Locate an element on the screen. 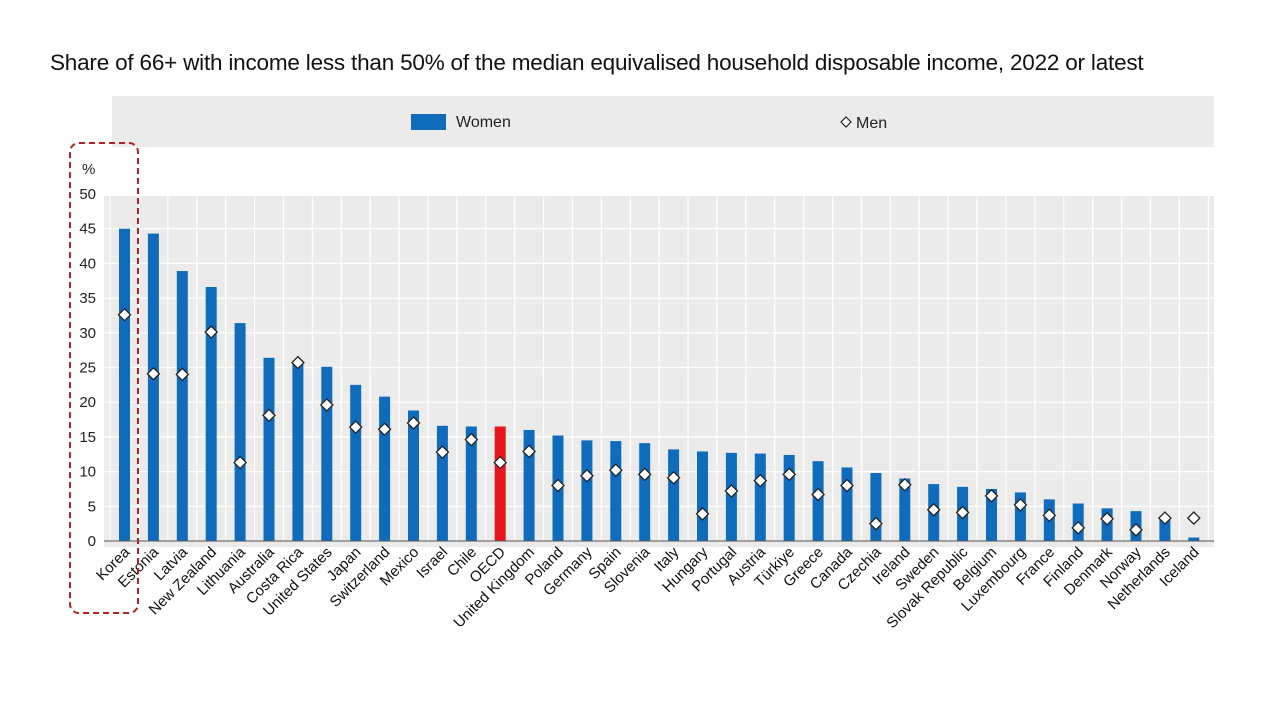  bar-women-slovenia is located at coordinates (645, 492).